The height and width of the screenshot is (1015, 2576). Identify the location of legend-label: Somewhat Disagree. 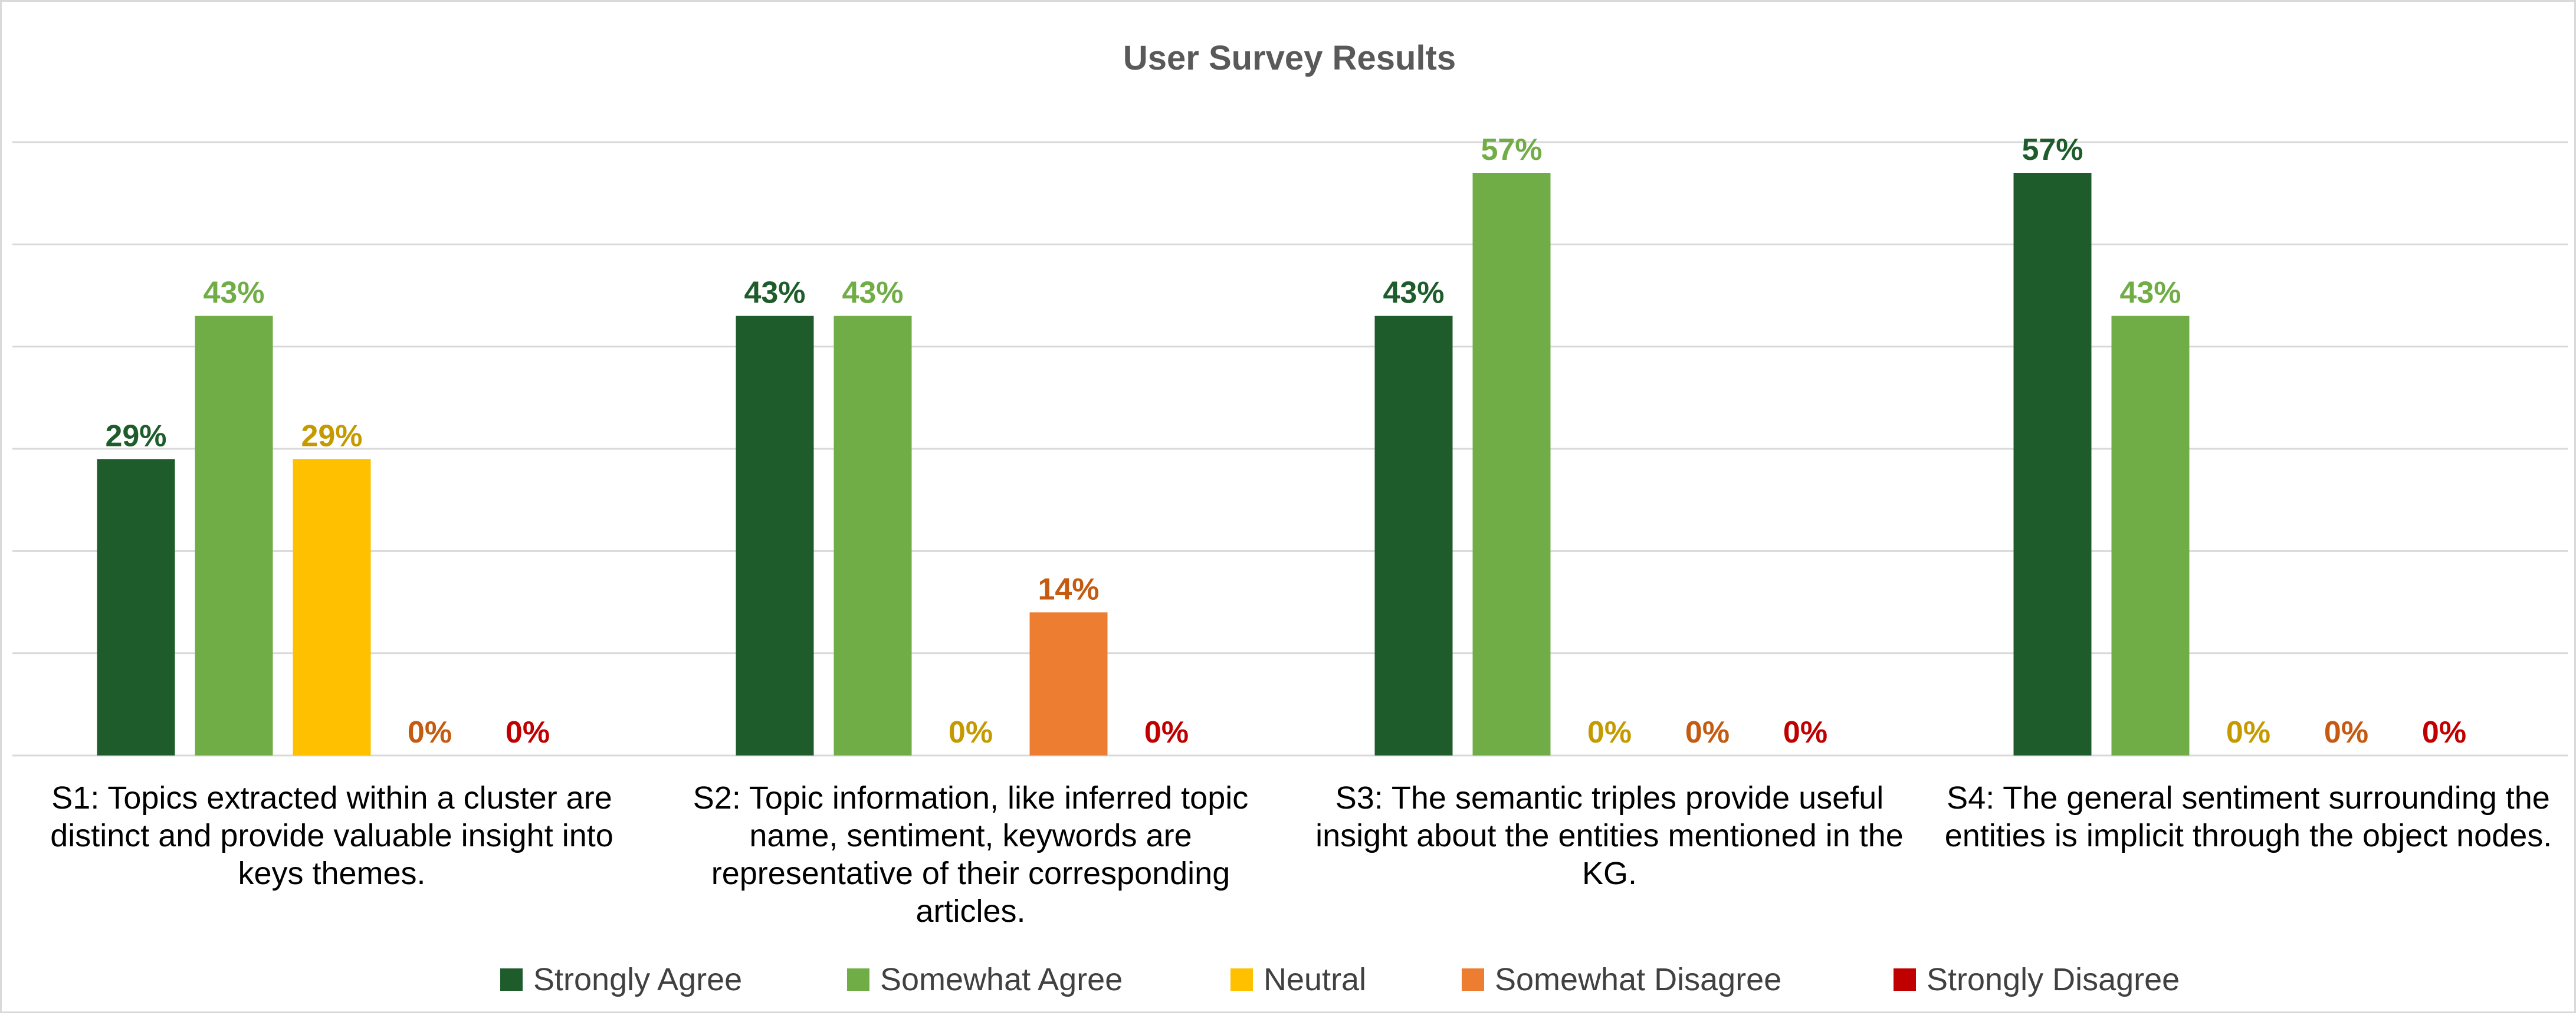
(1638, 979).